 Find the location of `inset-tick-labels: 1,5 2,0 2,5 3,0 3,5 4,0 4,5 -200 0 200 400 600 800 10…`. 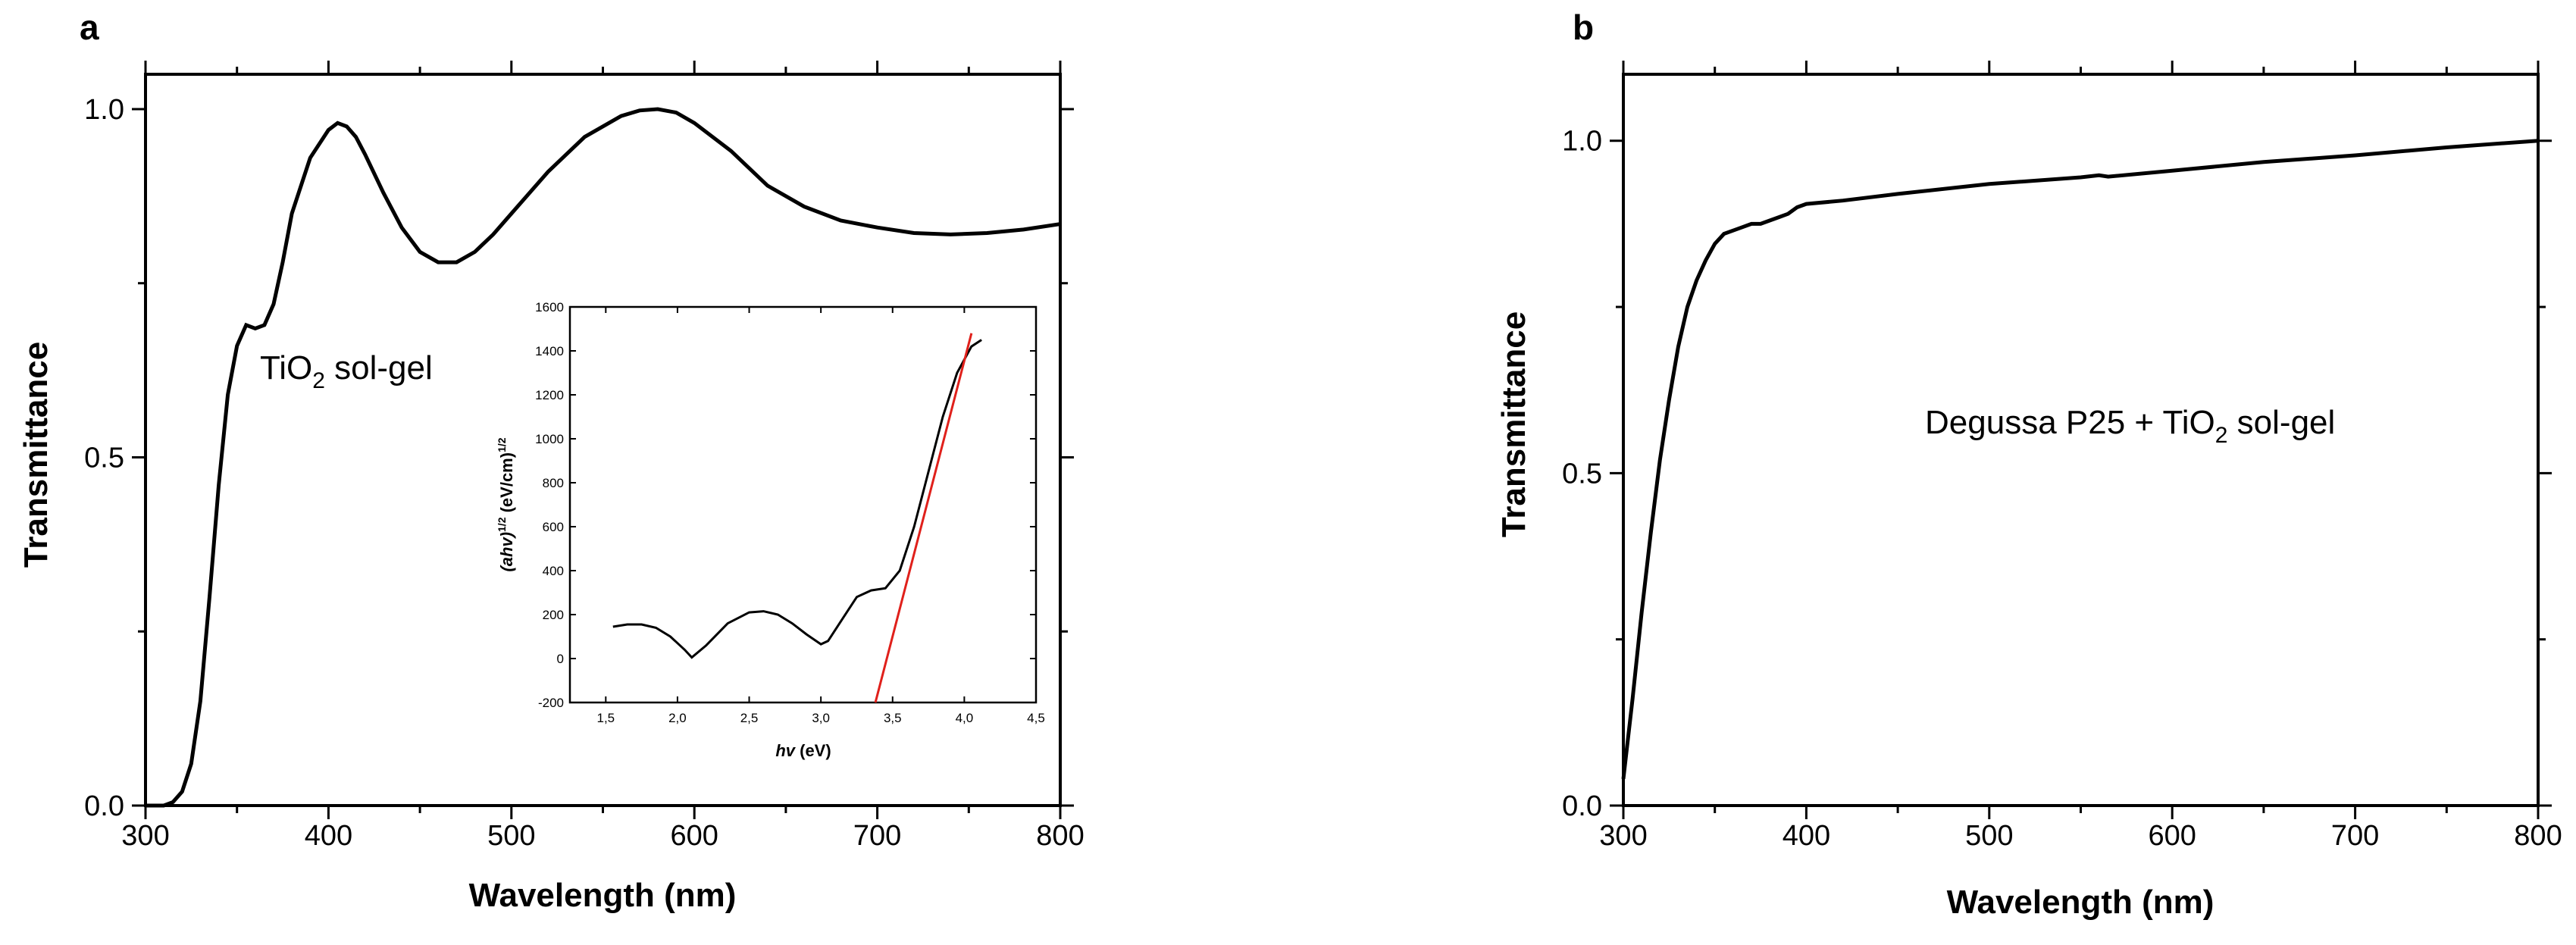

inset-tick-labels: 1,5 2,0 2,5 3,0 3,5 4,0 4,5 -200 0 200 400 600 800 10… is located at coordinates (790, 512).